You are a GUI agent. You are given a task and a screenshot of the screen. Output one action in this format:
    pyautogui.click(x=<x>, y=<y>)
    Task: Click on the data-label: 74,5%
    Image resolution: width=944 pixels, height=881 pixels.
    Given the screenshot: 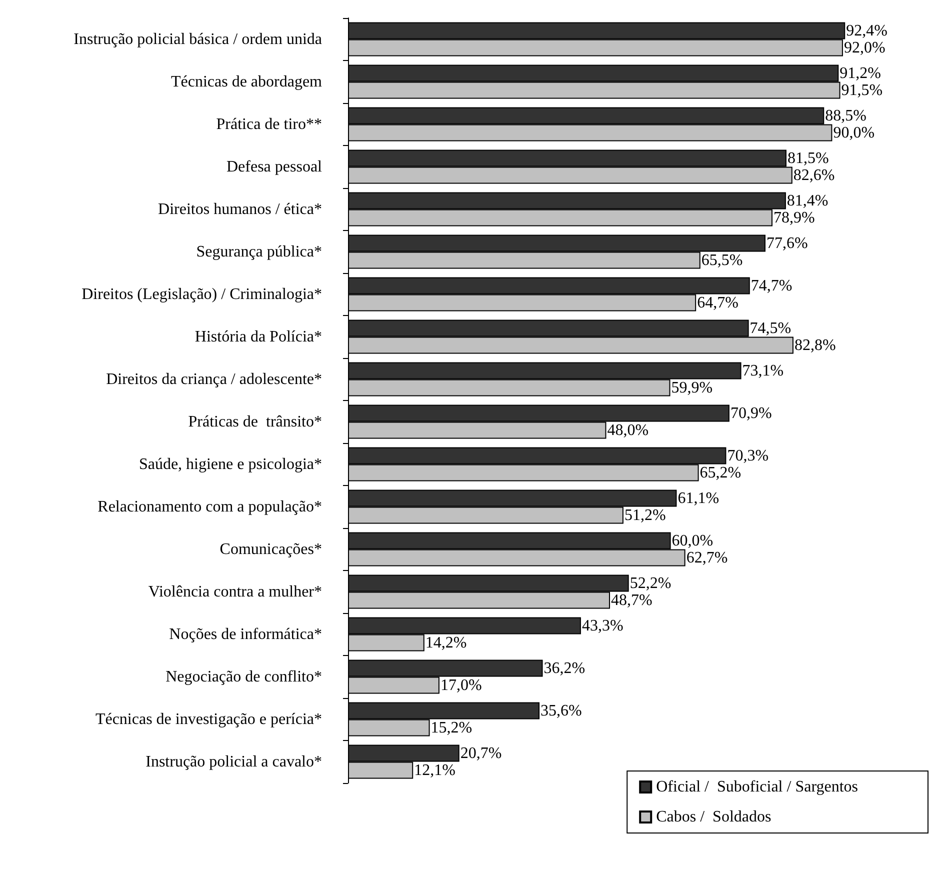 What is the action you would take?
    pyautogui.click(x=771, y=328)
    